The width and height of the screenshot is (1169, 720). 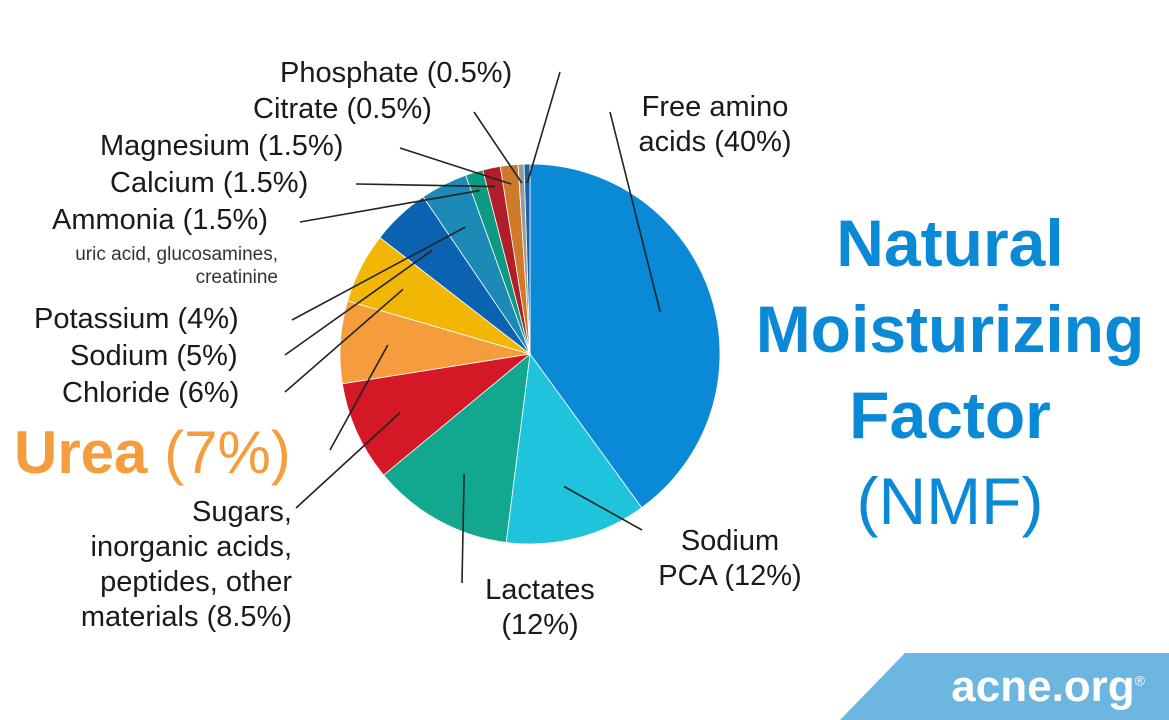 I want to click on label-free-amino-acids: Free amino acids (40%), so click(x=715, y=124).